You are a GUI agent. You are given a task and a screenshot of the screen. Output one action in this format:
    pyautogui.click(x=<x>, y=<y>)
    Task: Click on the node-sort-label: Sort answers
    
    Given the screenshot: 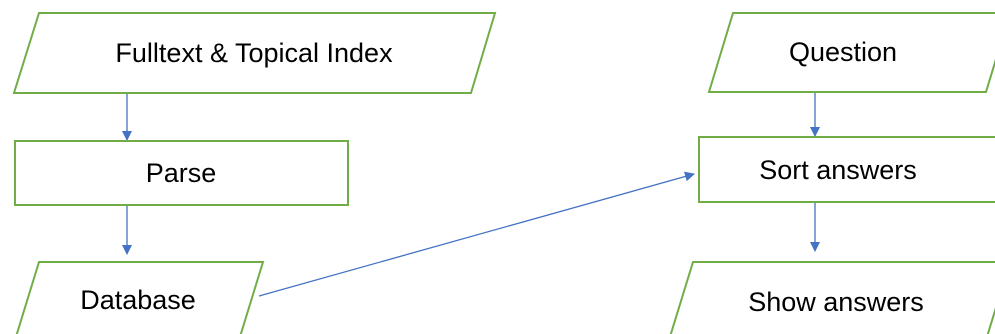 What is the action you would take?
    pyautogui.click(x=838, y=170)
    